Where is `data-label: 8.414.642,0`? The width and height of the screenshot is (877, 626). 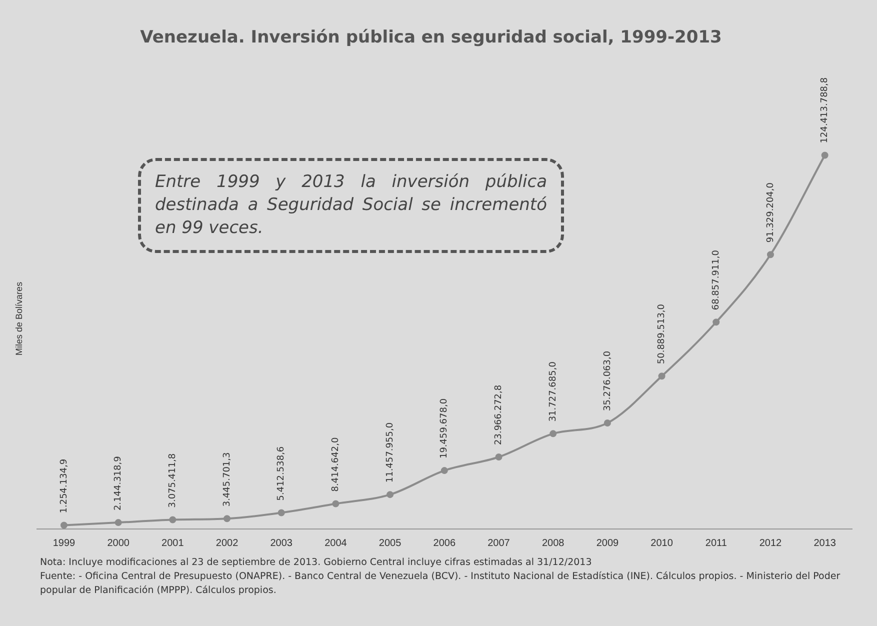
data-label: 8.414.642,0 is located at coordinates (336, 464).